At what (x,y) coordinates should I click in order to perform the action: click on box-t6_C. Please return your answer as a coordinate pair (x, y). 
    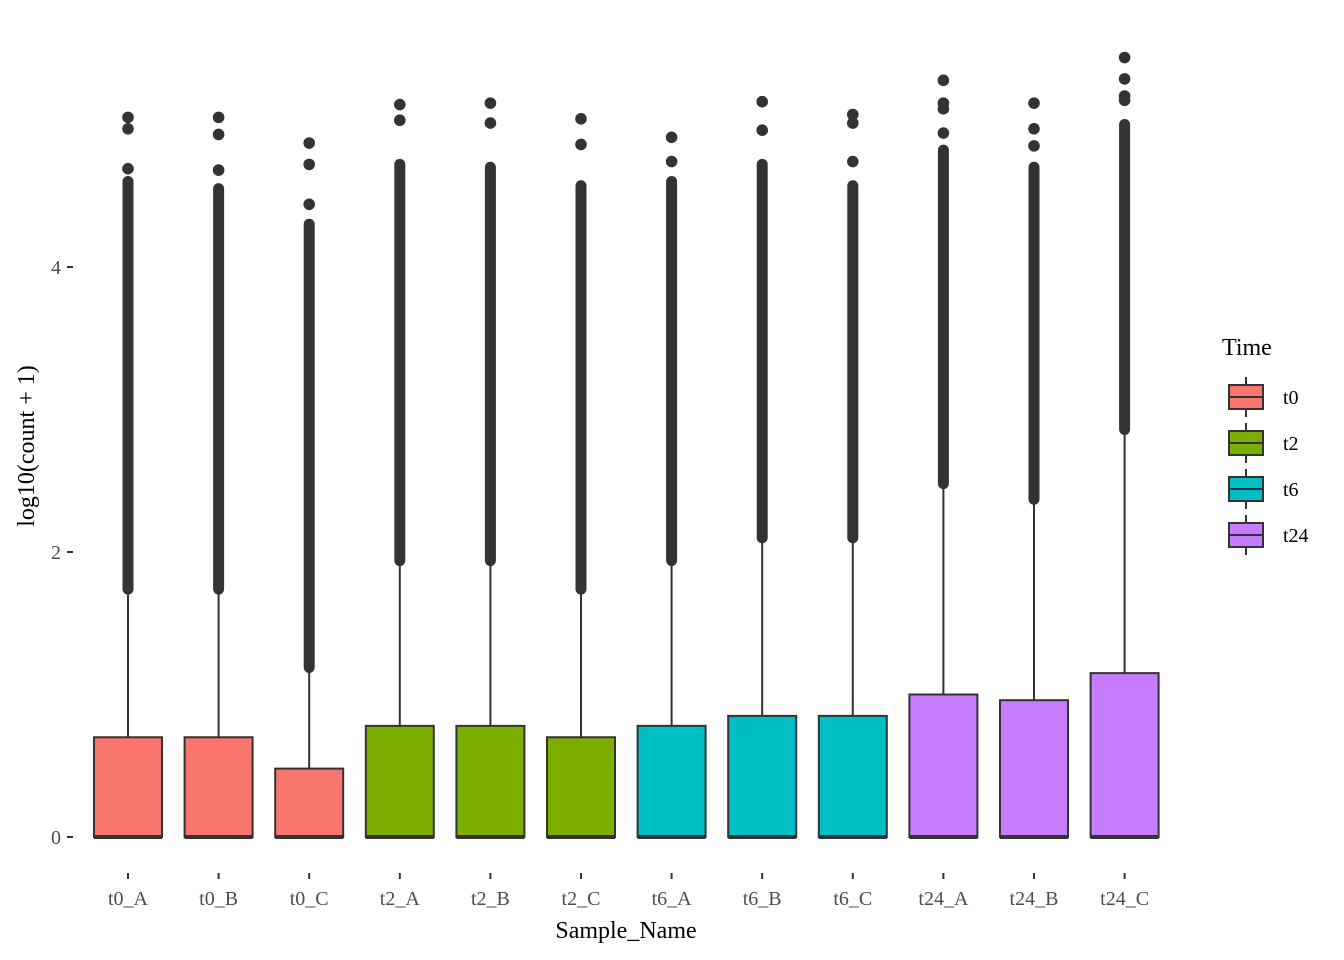
    Looking at the image, I should click on (852, 473).